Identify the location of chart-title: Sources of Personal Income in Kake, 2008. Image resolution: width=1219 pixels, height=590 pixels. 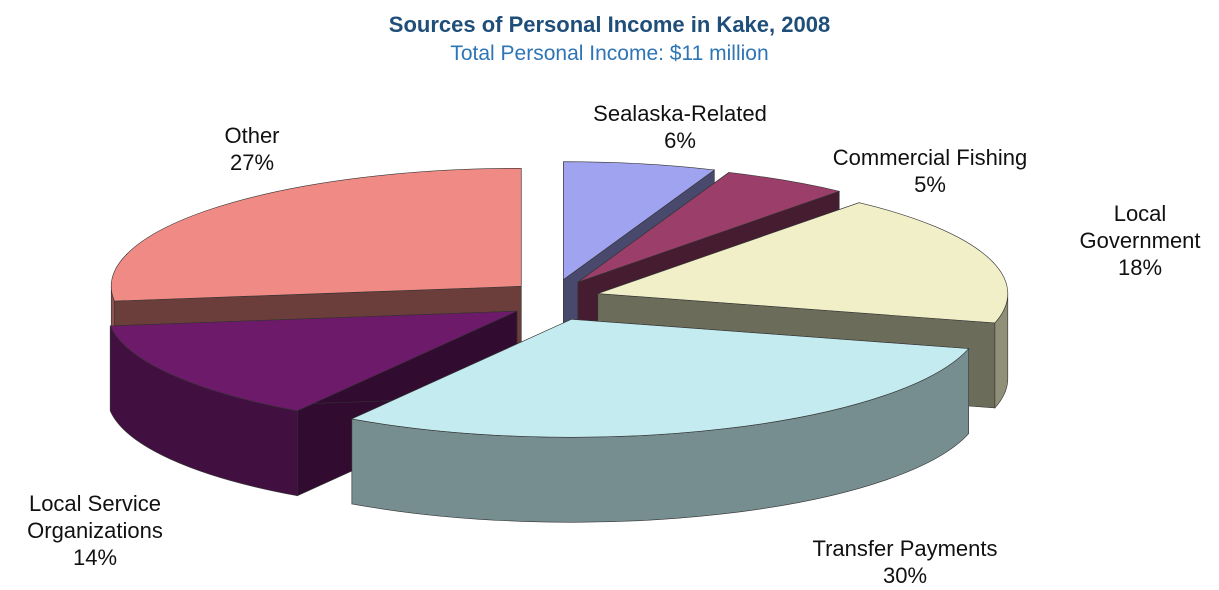
(609, 24).